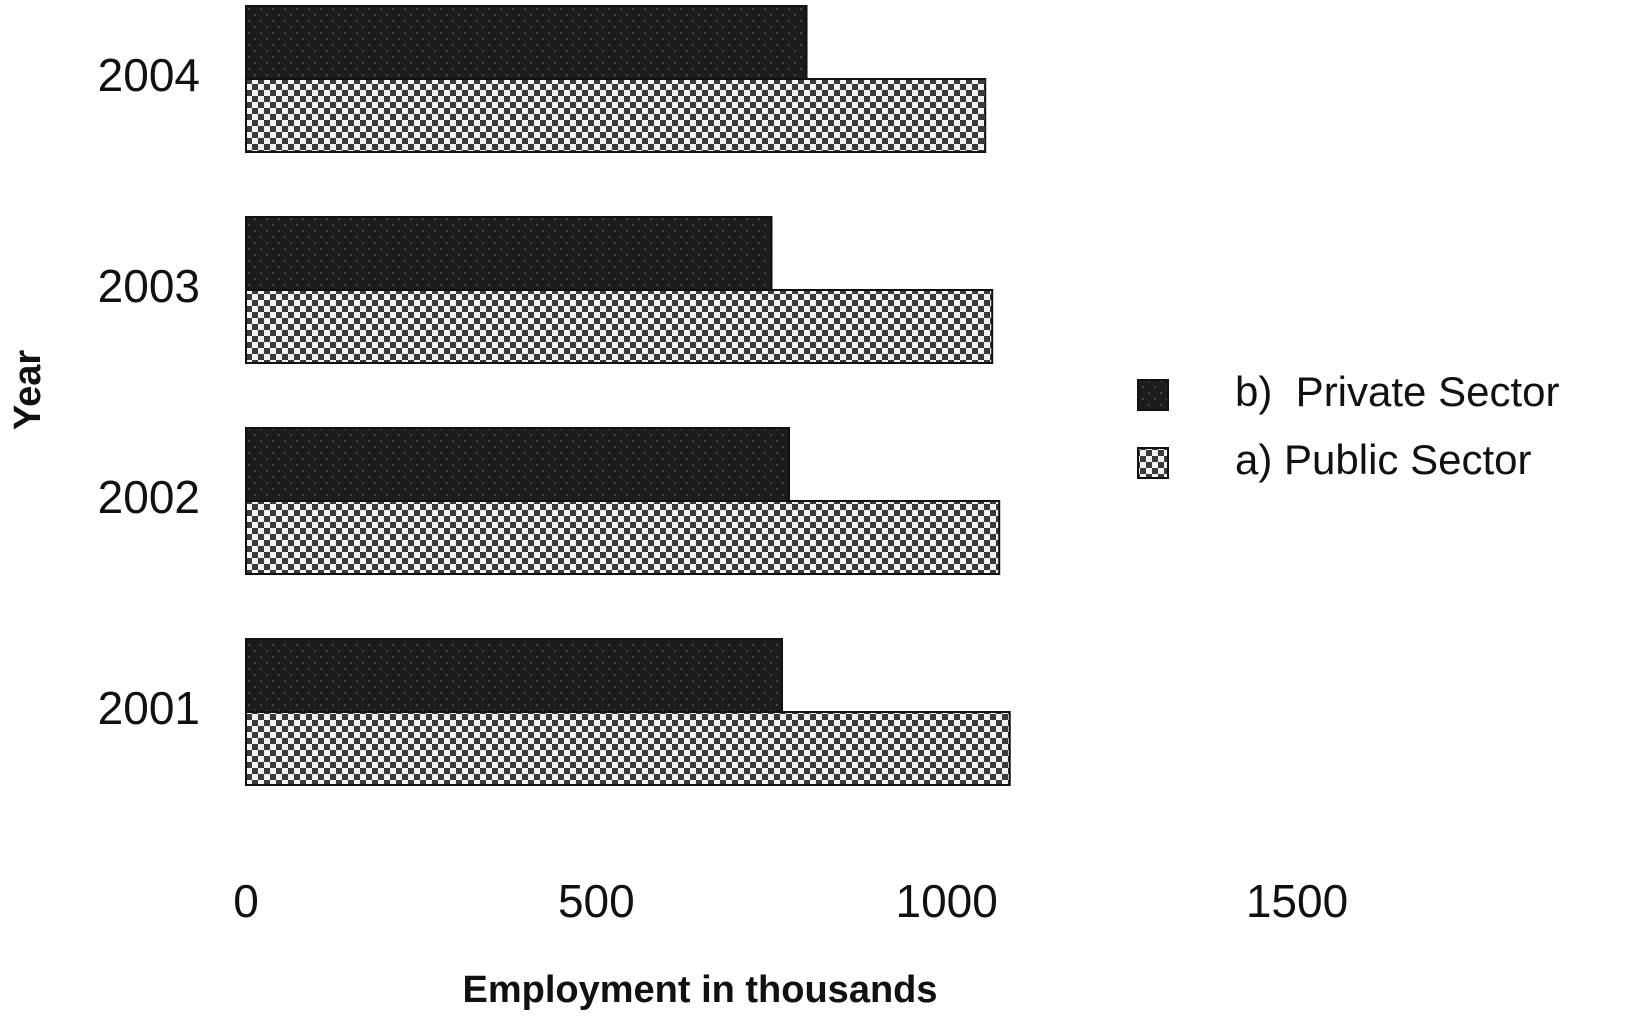  I want to click on x-axis-title: Employment in thousands, so click(699, 990).